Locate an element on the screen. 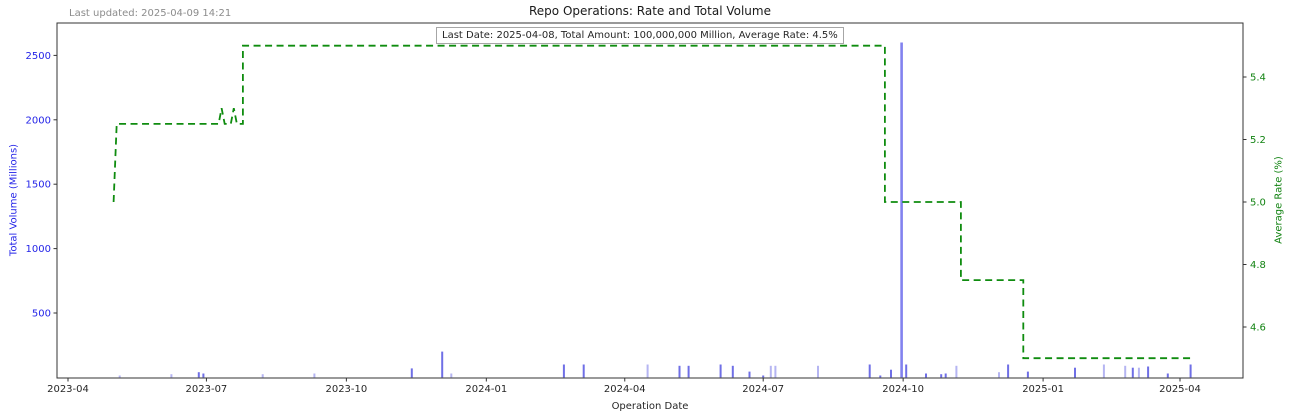 This screenshot has height=419, width=1292. chart-title: Repo Operations: Rate and Total Volume is located at coordinates (650, 11).